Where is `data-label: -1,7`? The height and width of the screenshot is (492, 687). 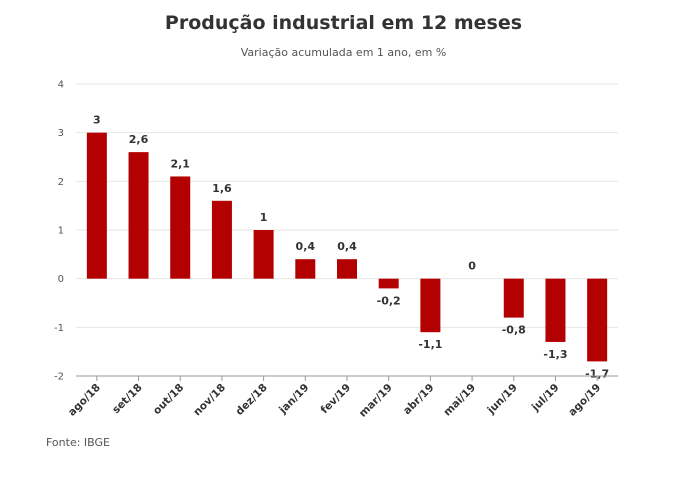
data-label: -1,7 is located at coordinates (597, 373).